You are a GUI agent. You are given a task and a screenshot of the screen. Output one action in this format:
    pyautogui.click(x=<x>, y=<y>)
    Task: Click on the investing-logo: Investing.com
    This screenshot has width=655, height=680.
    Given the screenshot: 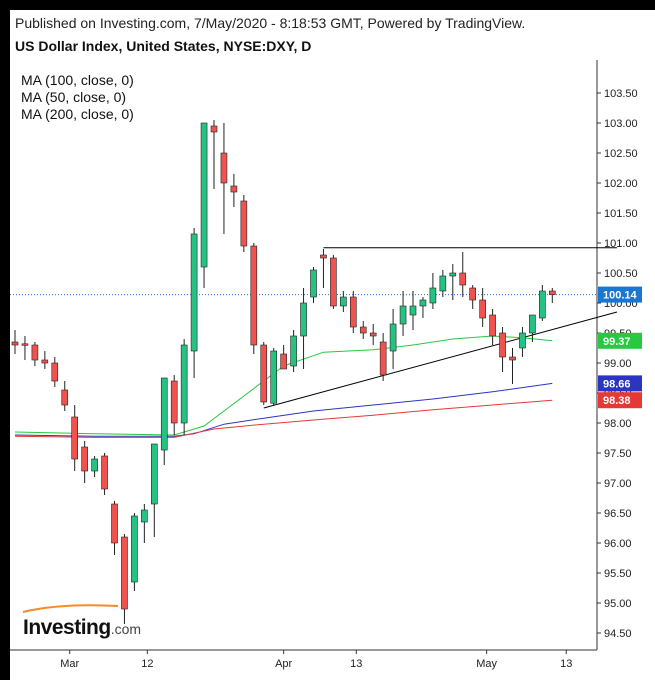 What is the action you would take?
    pyautogui.click(x=82, y=628)
    